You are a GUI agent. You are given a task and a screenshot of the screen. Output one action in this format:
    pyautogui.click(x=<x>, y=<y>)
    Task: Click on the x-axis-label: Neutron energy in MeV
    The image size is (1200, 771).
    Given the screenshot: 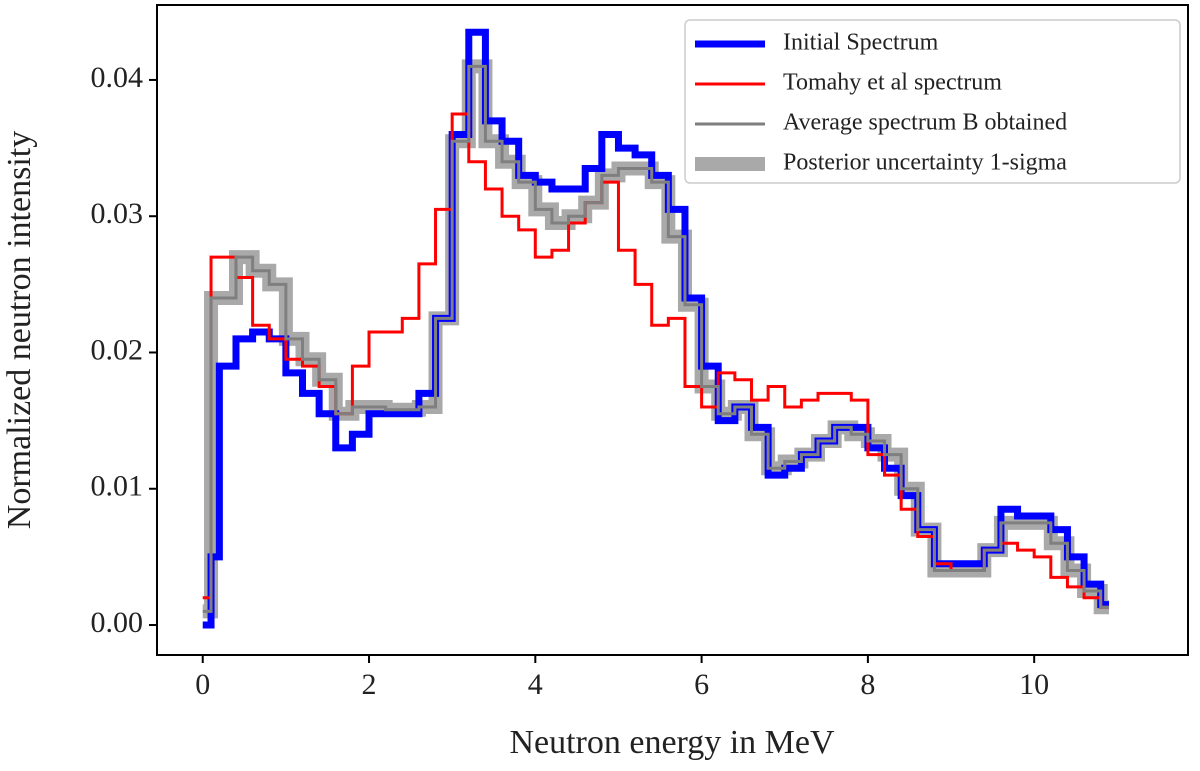 What is the action you would take?
    pyautogui.click(x=672, y=742)
    